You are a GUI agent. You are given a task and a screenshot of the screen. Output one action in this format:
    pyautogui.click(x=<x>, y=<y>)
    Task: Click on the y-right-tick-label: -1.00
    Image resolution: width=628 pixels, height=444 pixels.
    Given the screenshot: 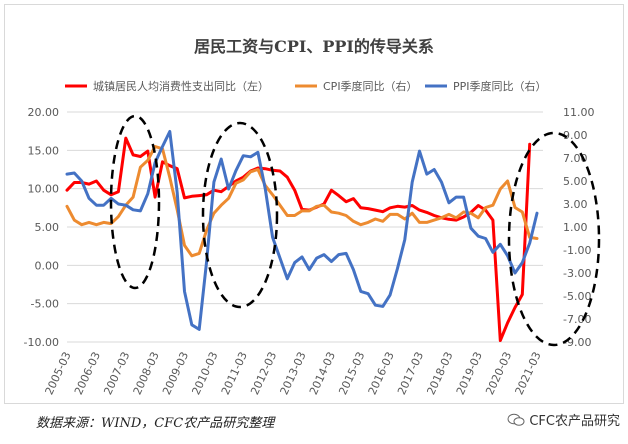 What is the action you would take?
    pyautogui.click(x=577, y=250)
    